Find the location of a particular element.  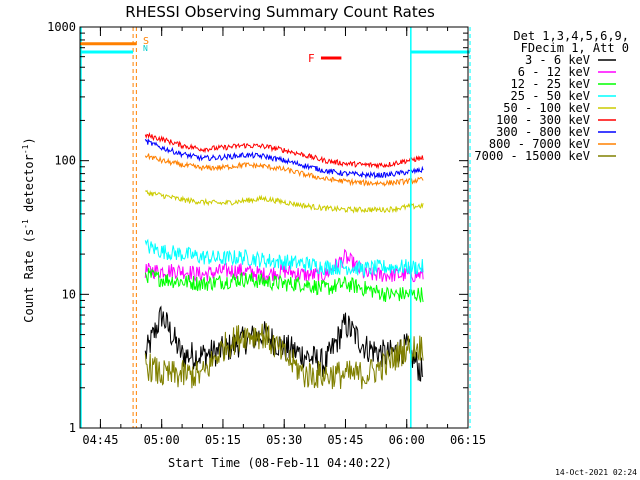

x-tick-label: 05:00 is located at coordinates (162, 440).